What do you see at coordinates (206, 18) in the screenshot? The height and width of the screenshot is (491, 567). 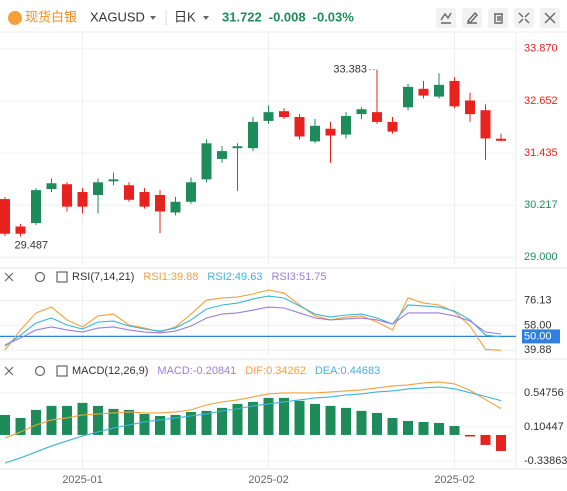 I see `period-dropdown` at bounding box center [206, 18].